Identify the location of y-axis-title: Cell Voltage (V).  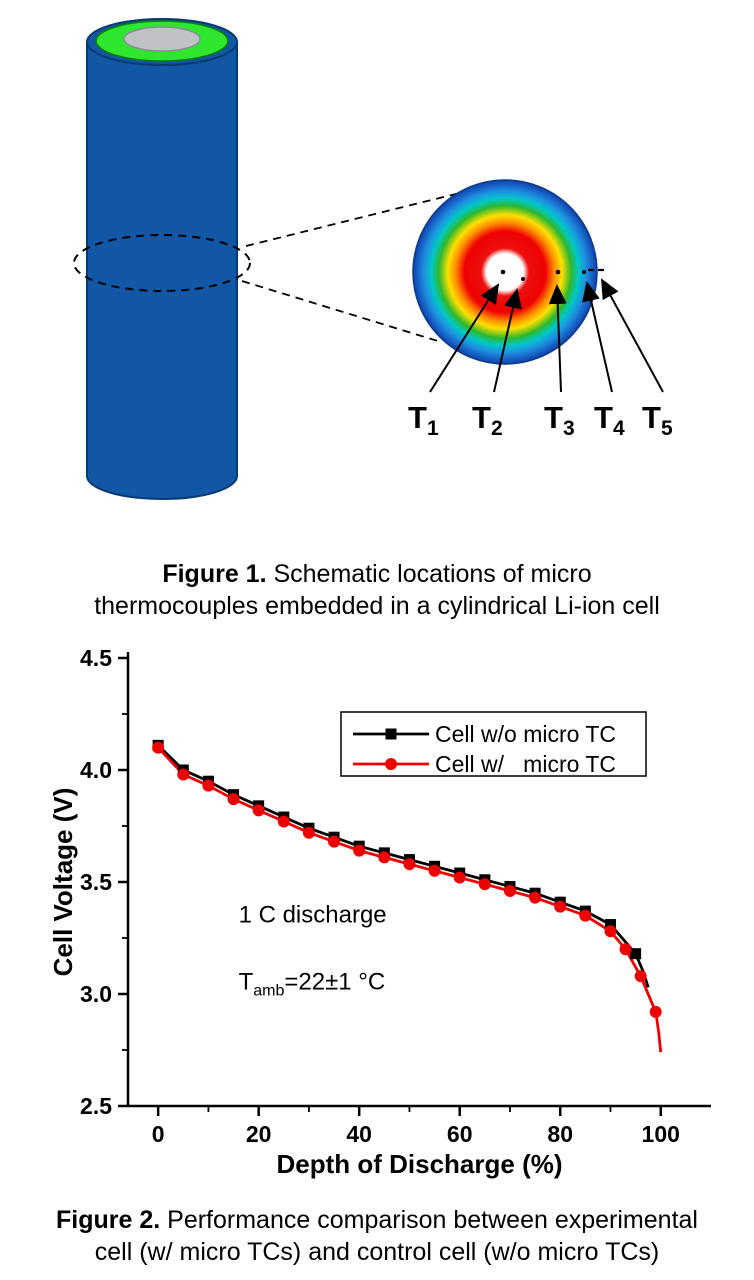
(63, 882).